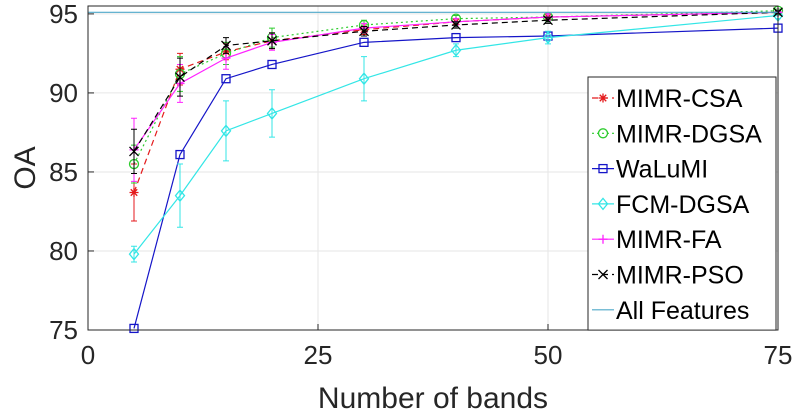  What do you see at coordinates (318, 355) in the screenshot?
I see `x-tick-label: 25` at bounding box center [318, 355].